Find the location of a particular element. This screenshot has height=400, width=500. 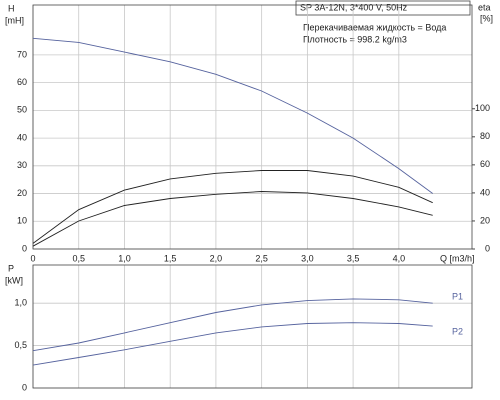

y-axis-label: H is located at coordinates (11, 8).